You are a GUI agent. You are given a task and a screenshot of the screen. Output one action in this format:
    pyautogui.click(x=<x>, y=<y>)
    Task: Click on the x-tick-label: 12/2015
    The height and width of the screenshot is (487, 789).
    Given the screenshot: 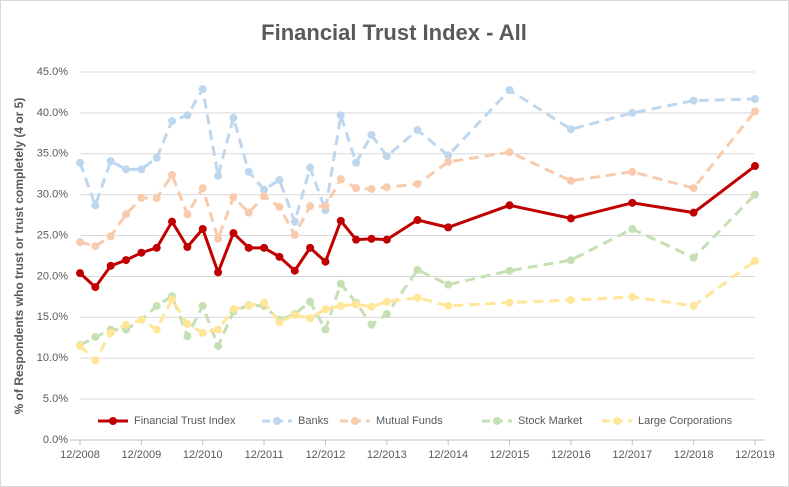 What is the action you would take?
    pyautogui.click(x=510, y=455)
    